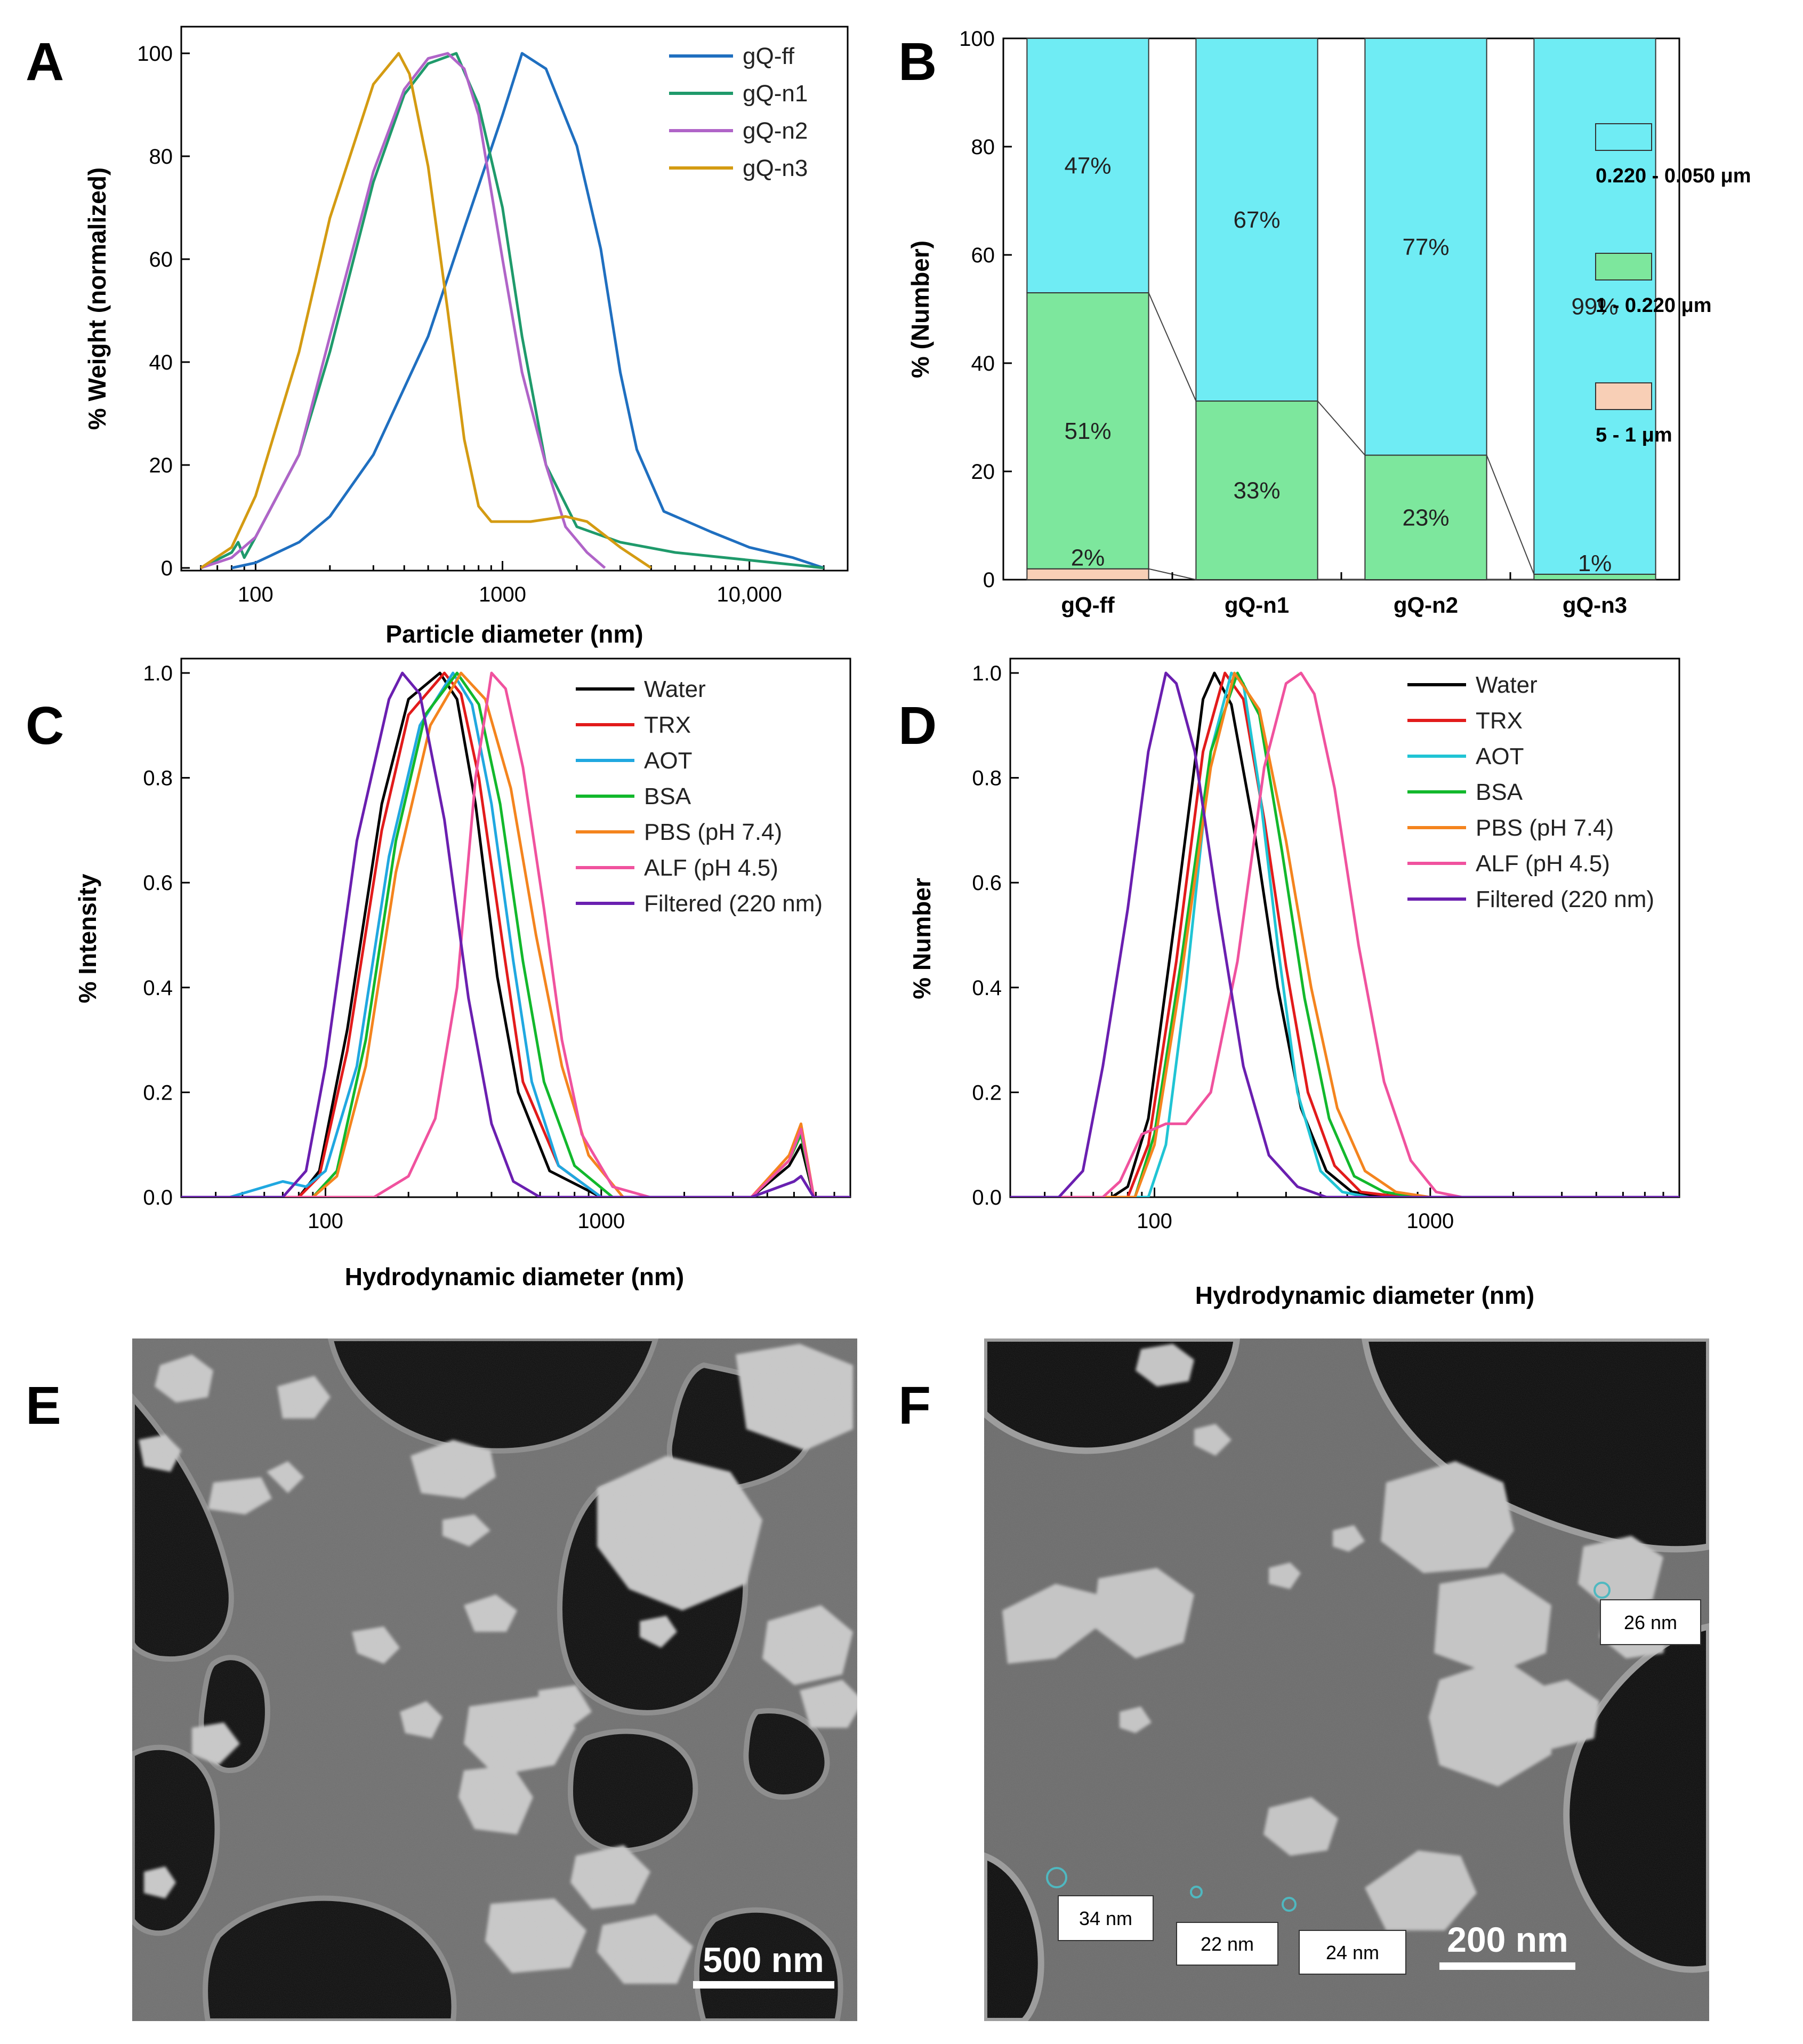 This screenshot has width=1803, height=2044. Describe the element at coordinates (1328, 1747) in the screenshot. I see `measurement-markers` at that location.